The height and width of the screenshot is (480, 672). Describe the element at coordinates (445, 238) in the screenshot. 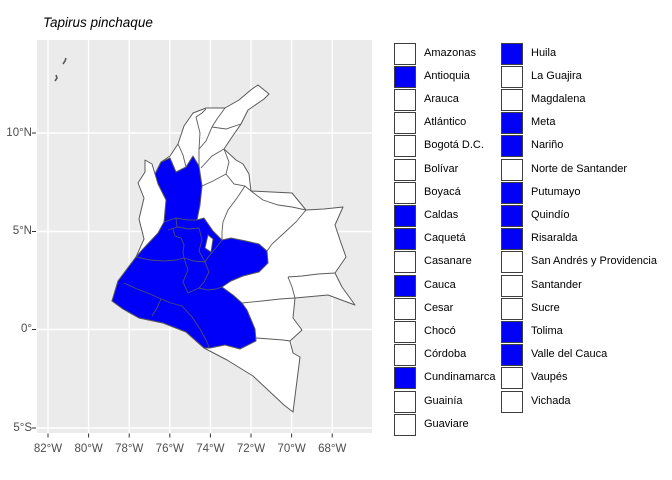

I see `legend-label: Caquetá` at that location.